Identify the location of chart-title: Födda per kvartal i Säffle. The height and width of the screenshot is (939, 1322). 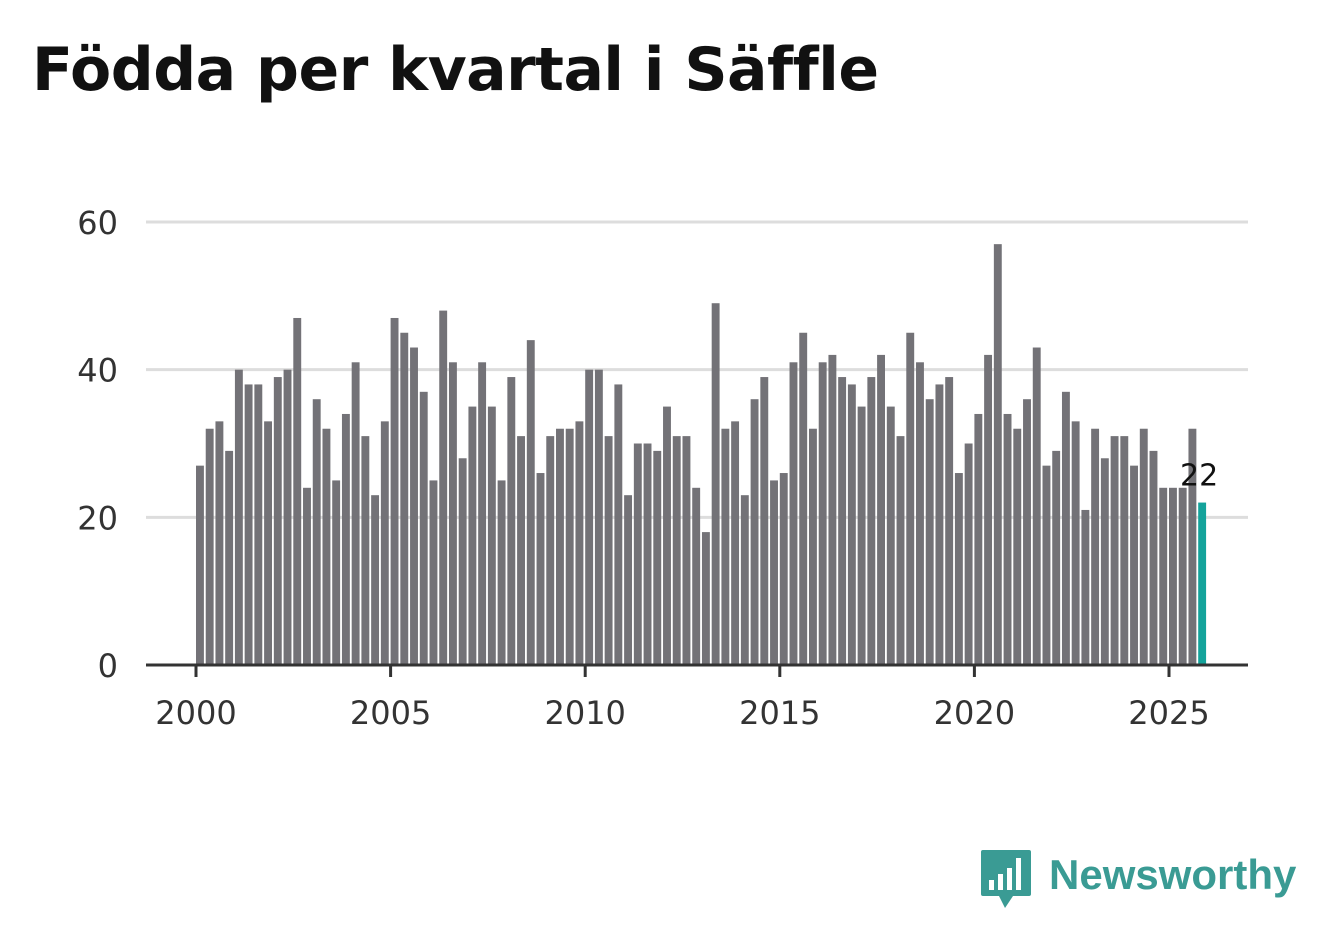
(455, 70).